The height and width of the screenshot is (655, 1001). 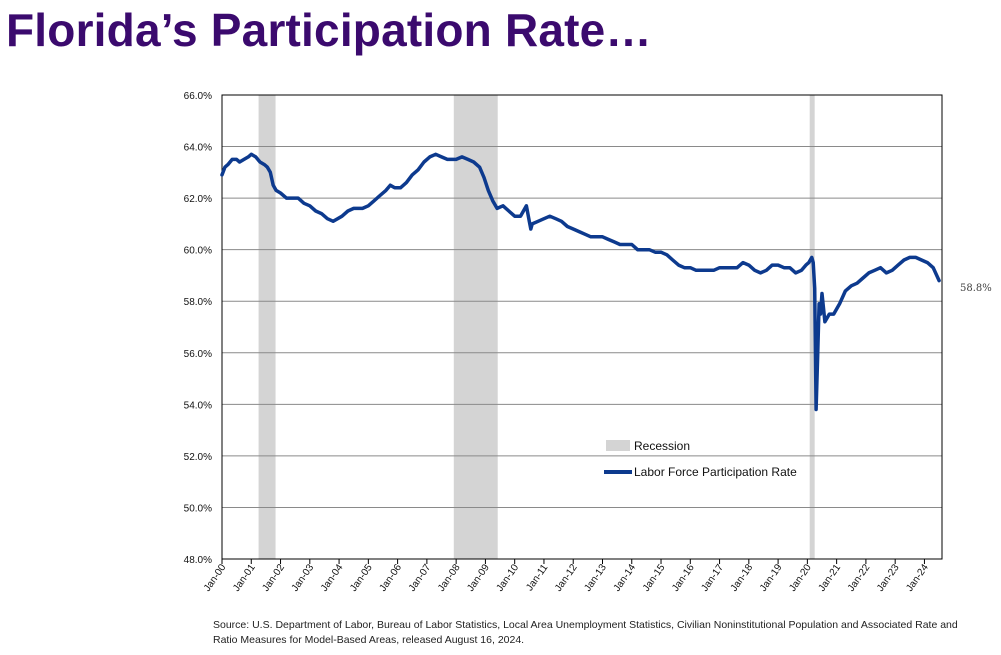 I want to click on y-tick-label: 66.0%, so click(x=198, y=96).